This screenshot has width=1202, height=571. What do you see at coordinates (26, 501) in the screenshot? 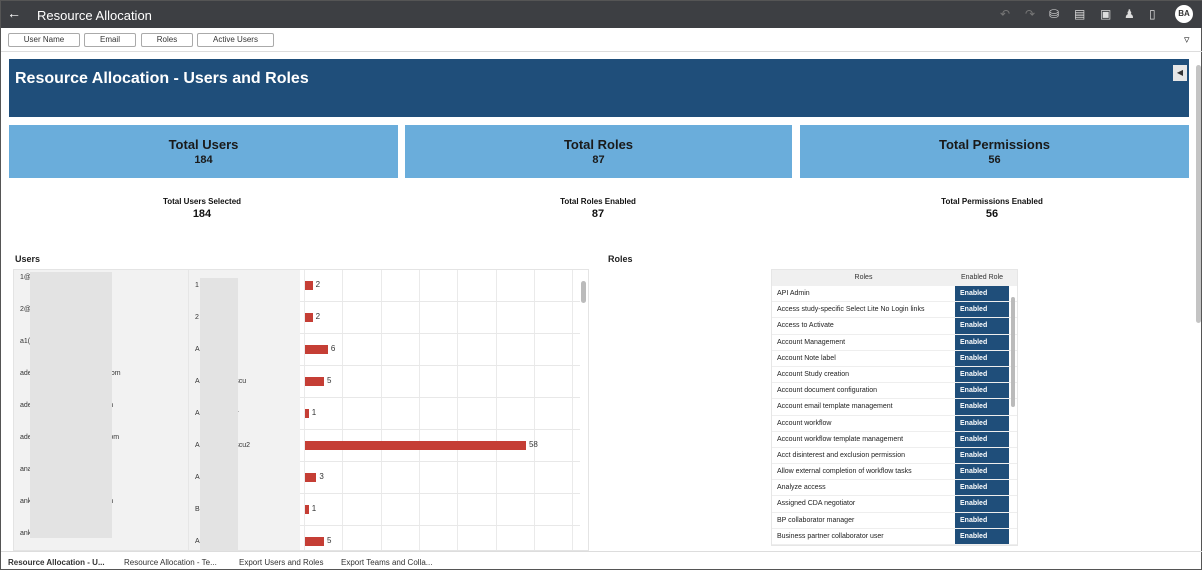
I see `email-start: ank` at bounding box center [26, 501].